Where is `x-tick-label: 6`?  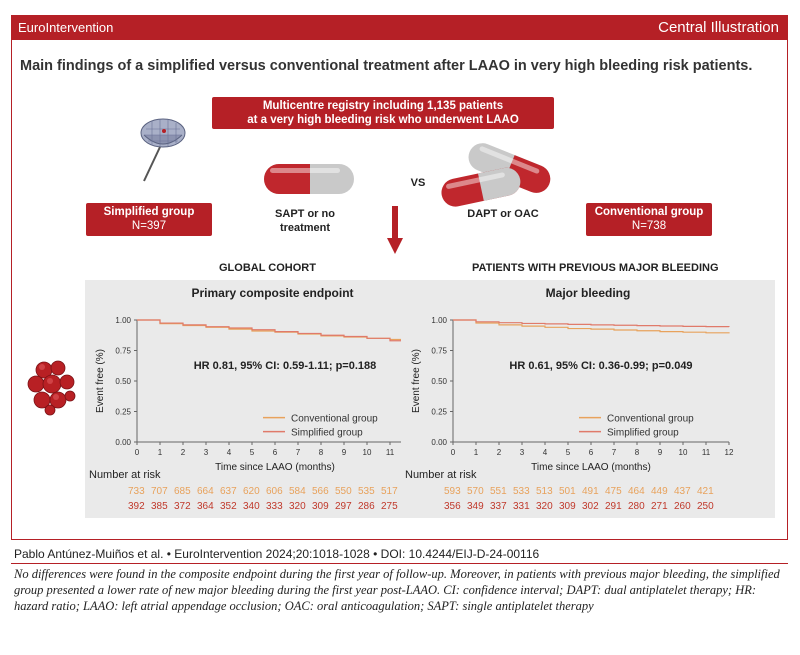
x-tick-label: 6 is located at coordinates (591, 452).